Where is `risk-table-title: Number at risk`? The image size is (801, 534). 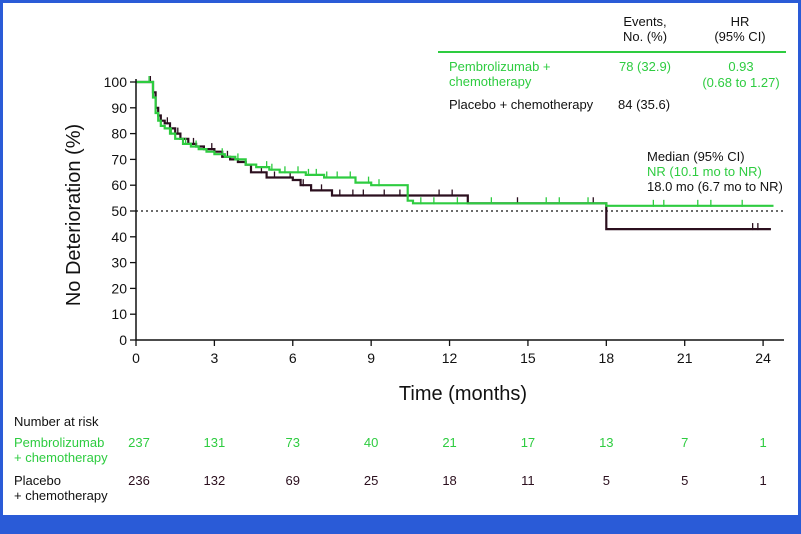 risk-table-title: Number at risk is located at coordinates (56, 421).